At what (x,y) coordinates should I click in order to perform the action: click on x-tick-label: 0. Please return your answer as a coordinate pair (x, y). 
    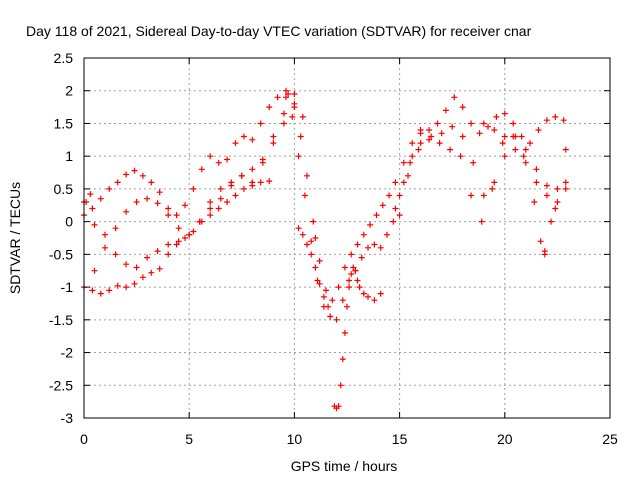
    Looking at the image, I should click on (84, 439).